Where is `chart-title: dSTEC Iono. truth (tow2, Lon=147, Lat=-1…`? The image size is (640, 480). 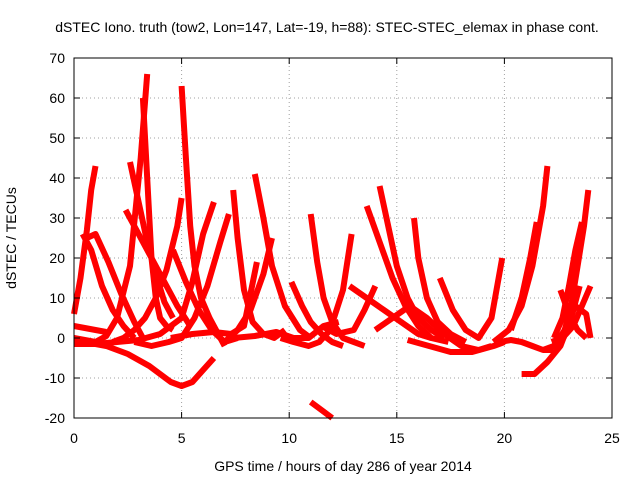
chart-title: dSTEC Iono. truth (tow2, Lon=147, Lat=-1… is located at coordinates (327, 27).